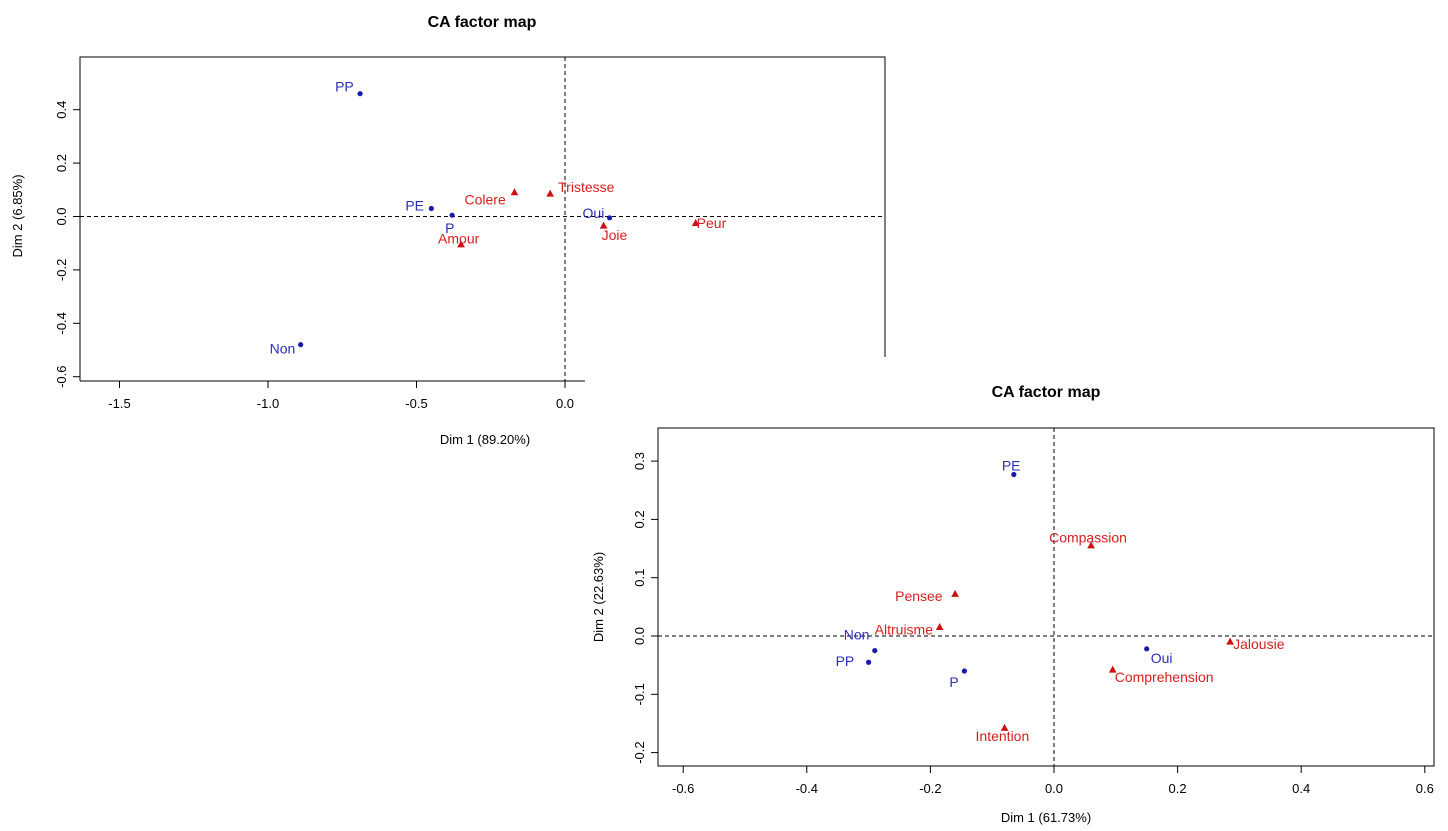  What do you see at coordinates (807, 788) in the screenshot?
I see `x-tick-label: -0.4` at bounding box center [807, 788].